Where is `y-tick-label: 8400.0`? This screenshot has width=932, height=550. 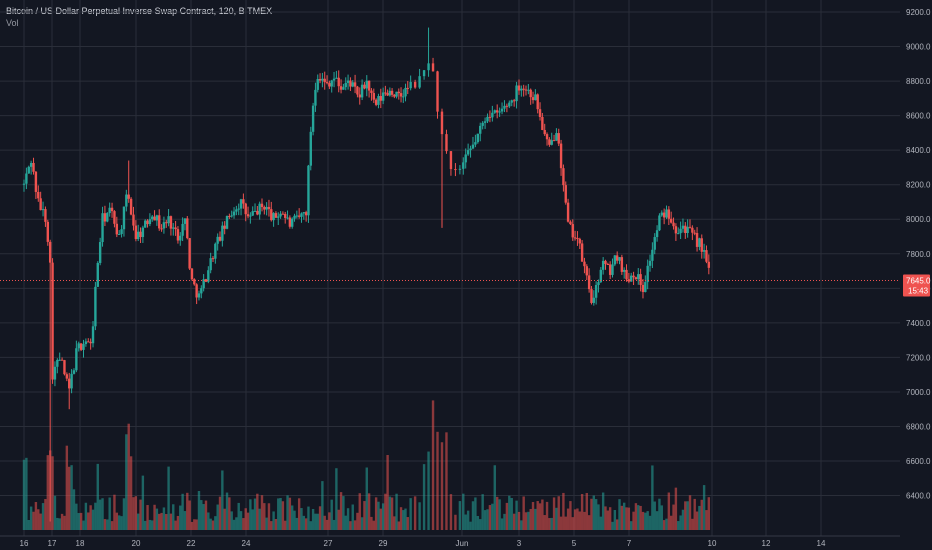 y-tick-label: 8400.0 is located at coordinates (918, 150).